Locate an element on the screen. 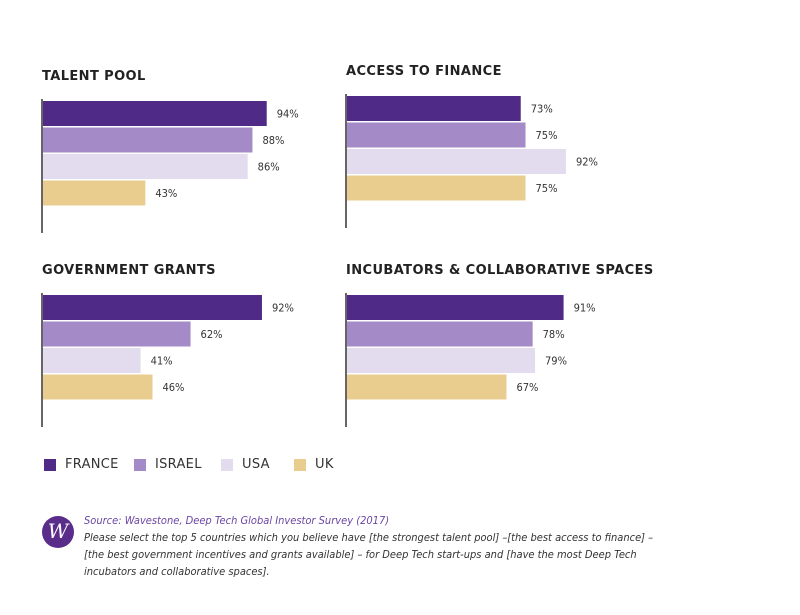  data-label: 73% is located at coordinates (542, 109).